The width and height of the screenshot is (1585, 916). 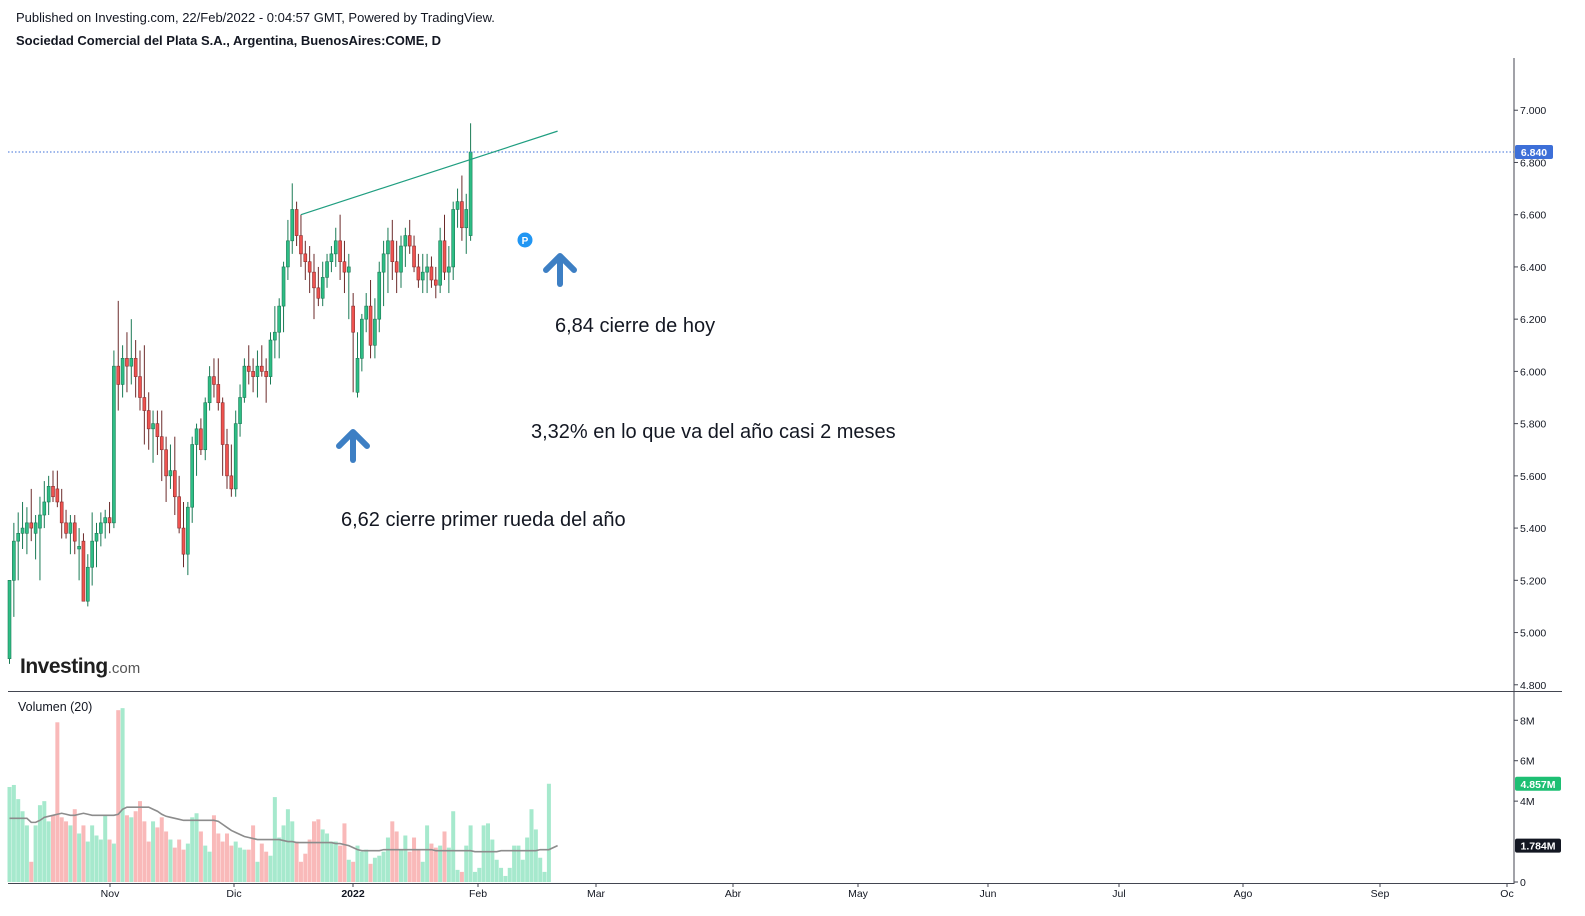 What do you see at coordinates (1533, 686) in the screenshot?
I see `price-tick-label: 4.800` at bounding box center [1533, 686].